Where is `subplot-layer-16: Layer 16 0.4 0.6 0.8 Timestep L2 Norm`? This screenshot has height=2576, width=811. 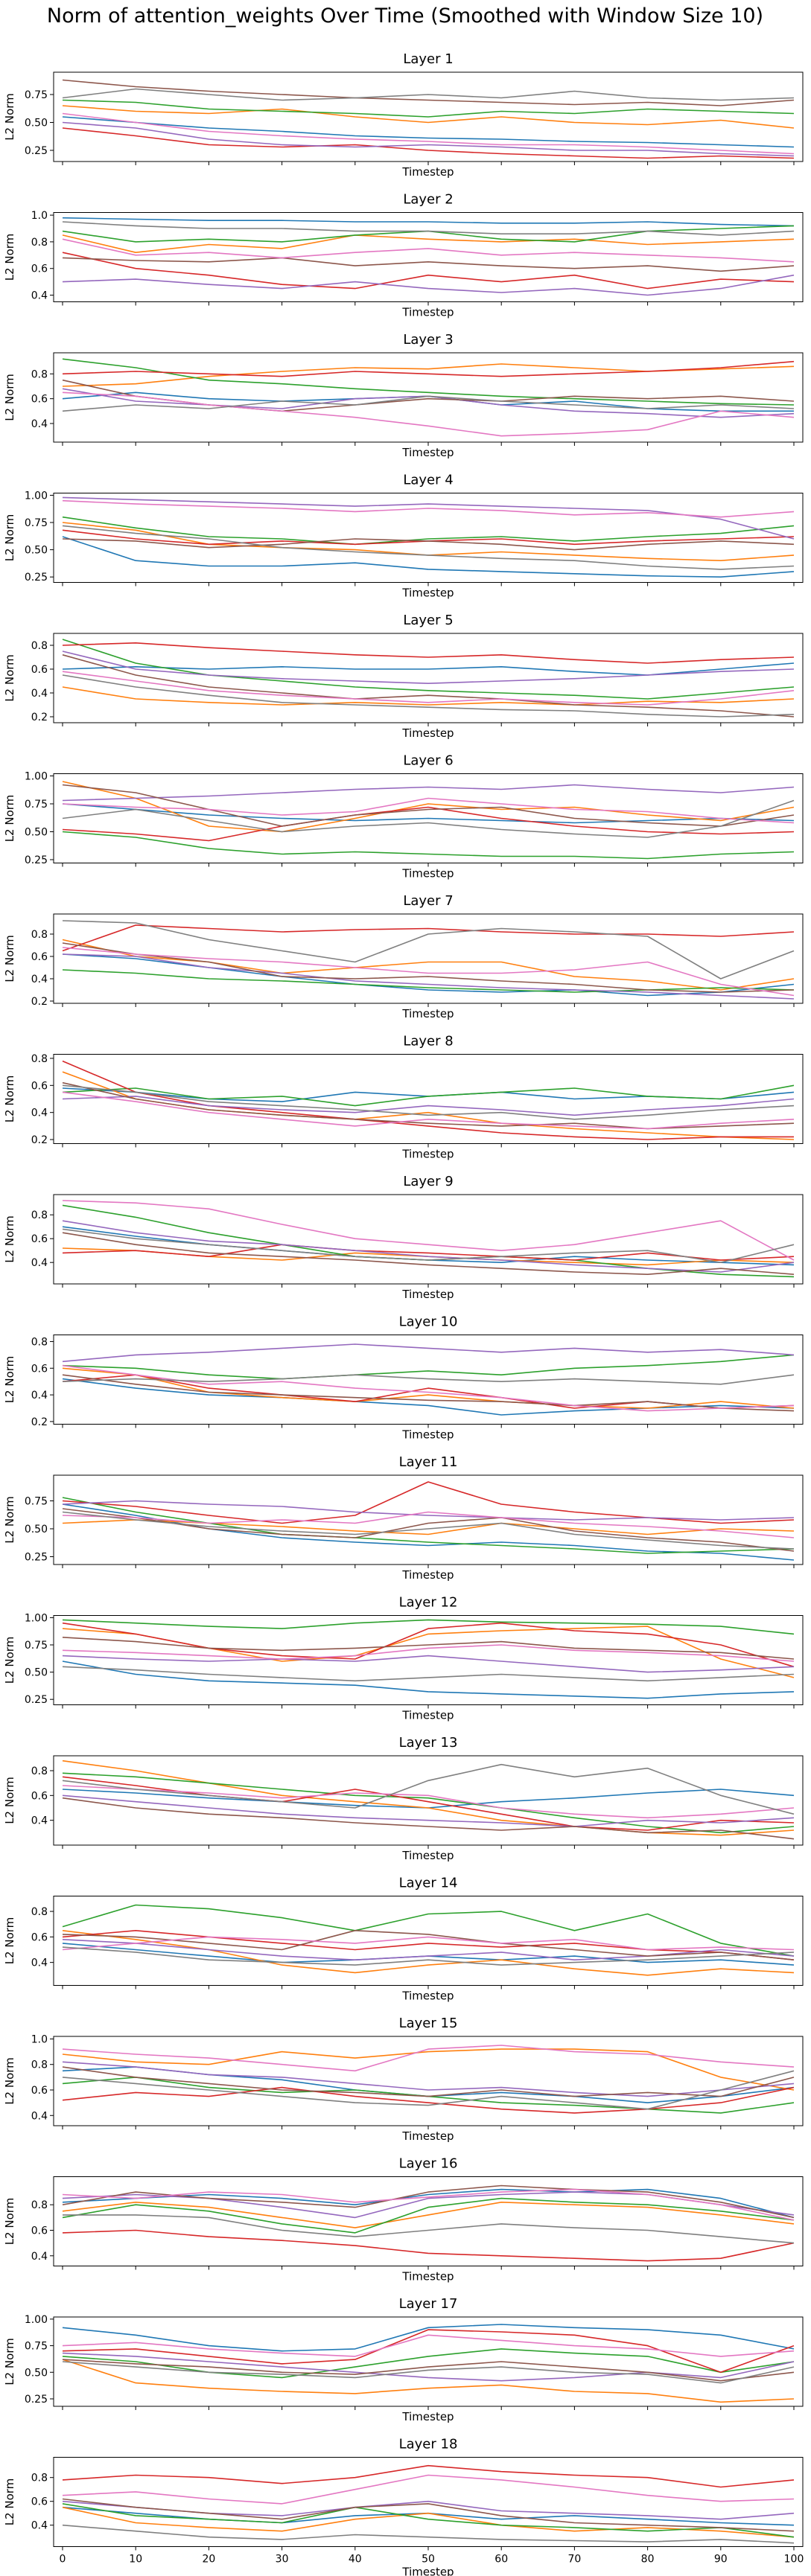
subplot-layer-16: Layer 16 0.4 0.6 0.8 Timestep L2 Norm is located at coordinates (404, 2219).